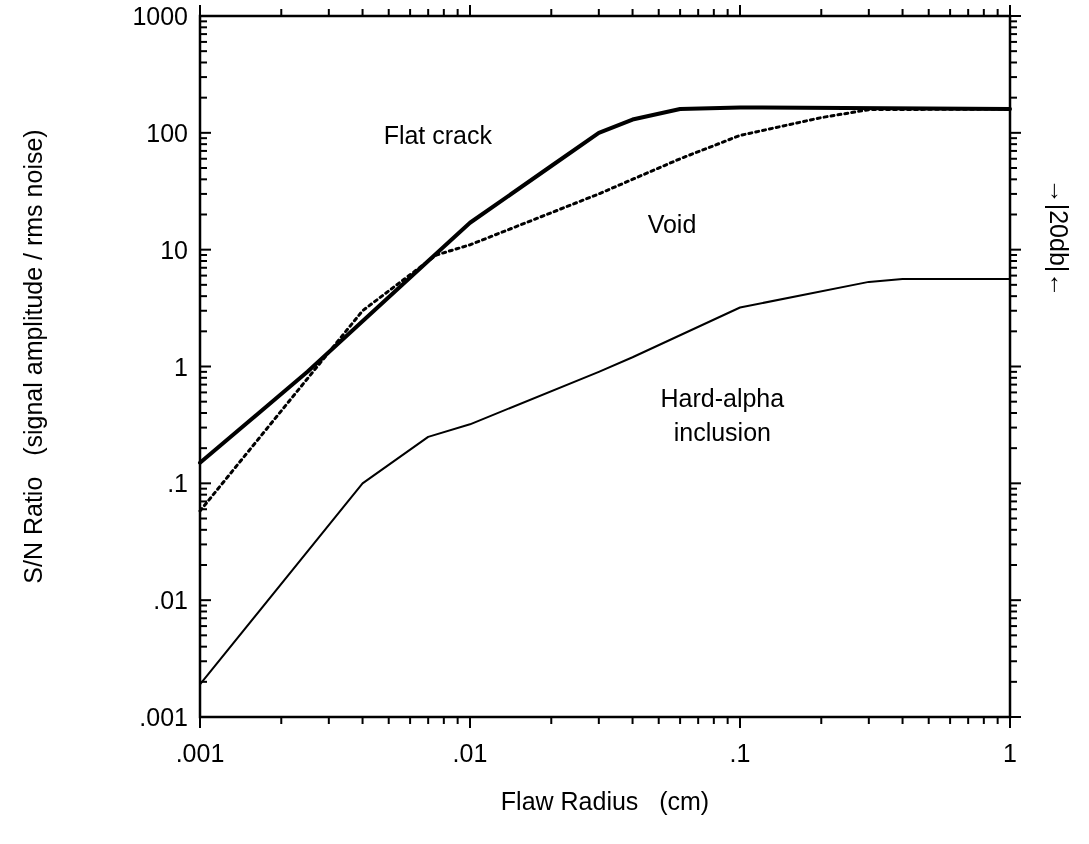 The height and width of the screenshot is (844, 1089). Describe the element at coordinates (722, 415) in the screenshot. I see `series-label: Hard-alpha inclusion` at that location.